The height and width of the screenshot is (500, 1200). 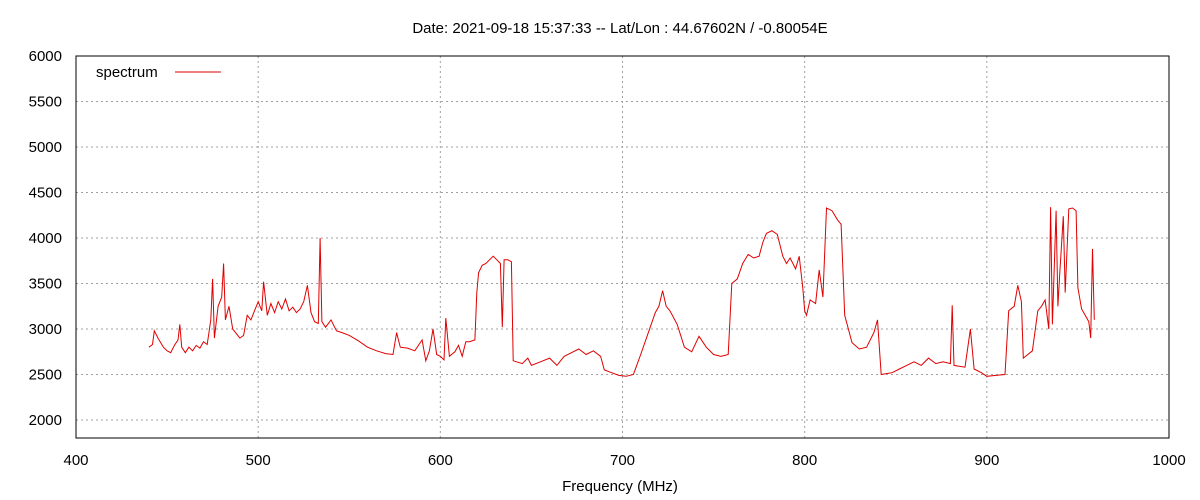 What do you see at coordinates (45, 193) in the screenshot?
I see `y-tick-label: 4500` at bounding box center [45, 193].